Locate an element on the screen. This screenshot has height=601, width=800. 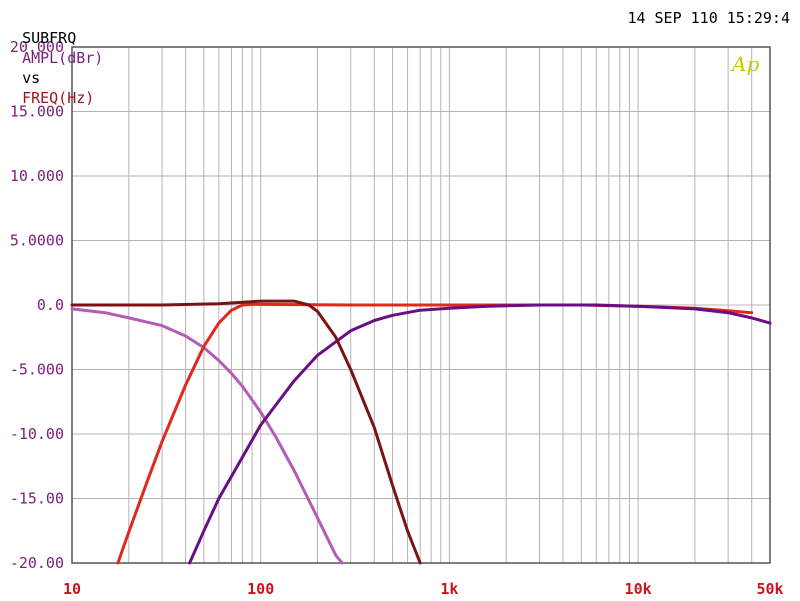
y-tick-label: 10.000 is located at coordinates (37, 176).